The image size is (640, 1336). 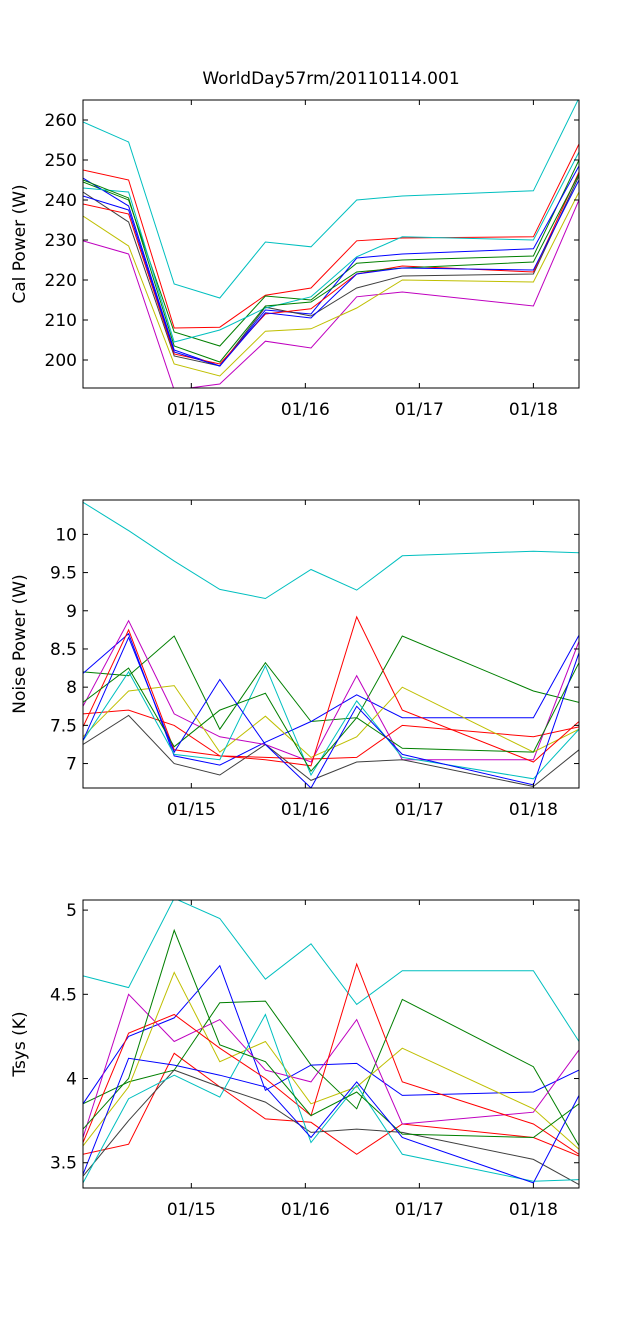 What do you see at coordinates (61, 121) in the screenshot?
I see `y-tick-label: 260` at bounding box center [61, 121].